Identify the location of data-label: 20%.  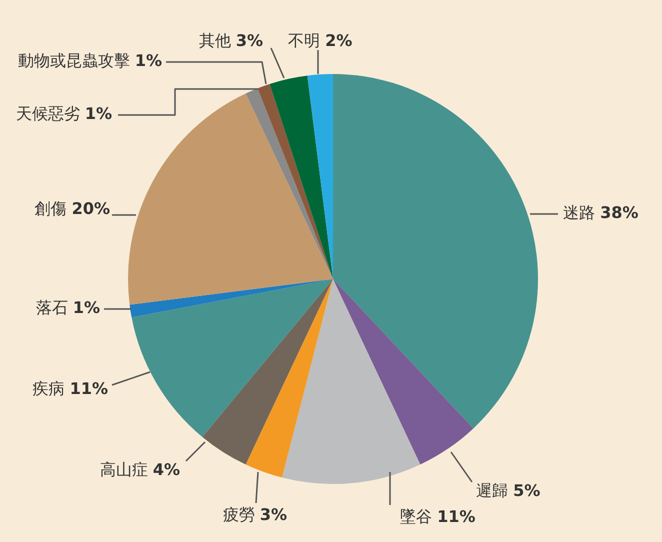
(91, 208).